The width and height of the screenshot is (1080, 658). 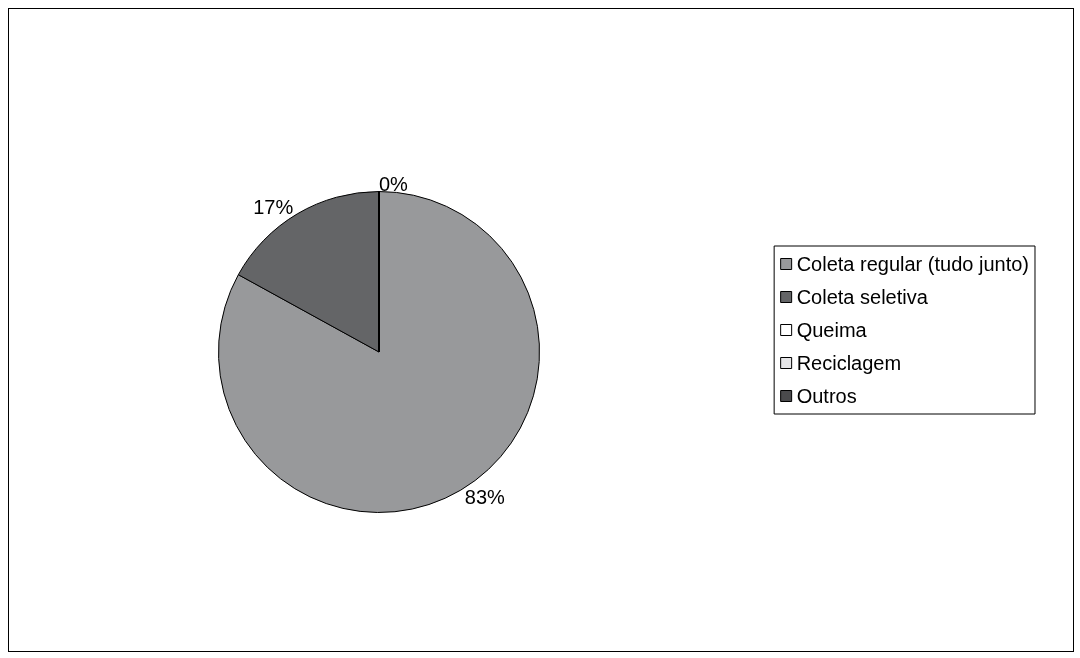 What do you see at coordinates (485, 497) in the screenshot?
I see `data-label: 83%` at bounding box center [485, 497].